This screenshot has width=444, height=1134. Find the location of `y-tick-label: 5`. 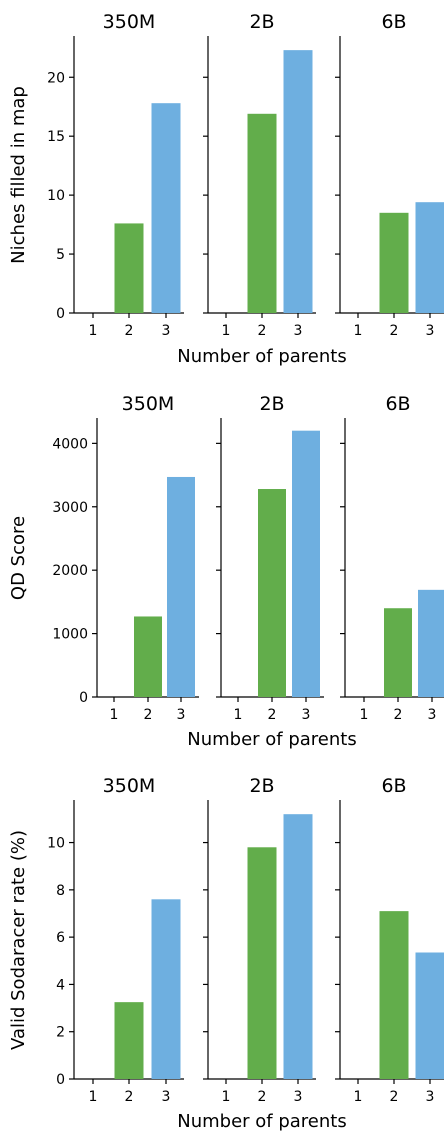

y-tick-label: 5 is located at coordinates (60, 255).